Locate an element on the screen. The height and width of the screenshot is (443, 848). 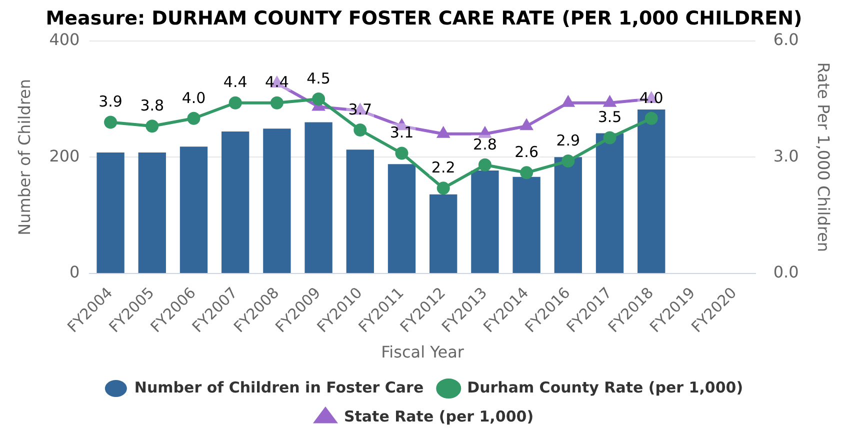
data-label: 4.5 is located at coordinates (318, 78).